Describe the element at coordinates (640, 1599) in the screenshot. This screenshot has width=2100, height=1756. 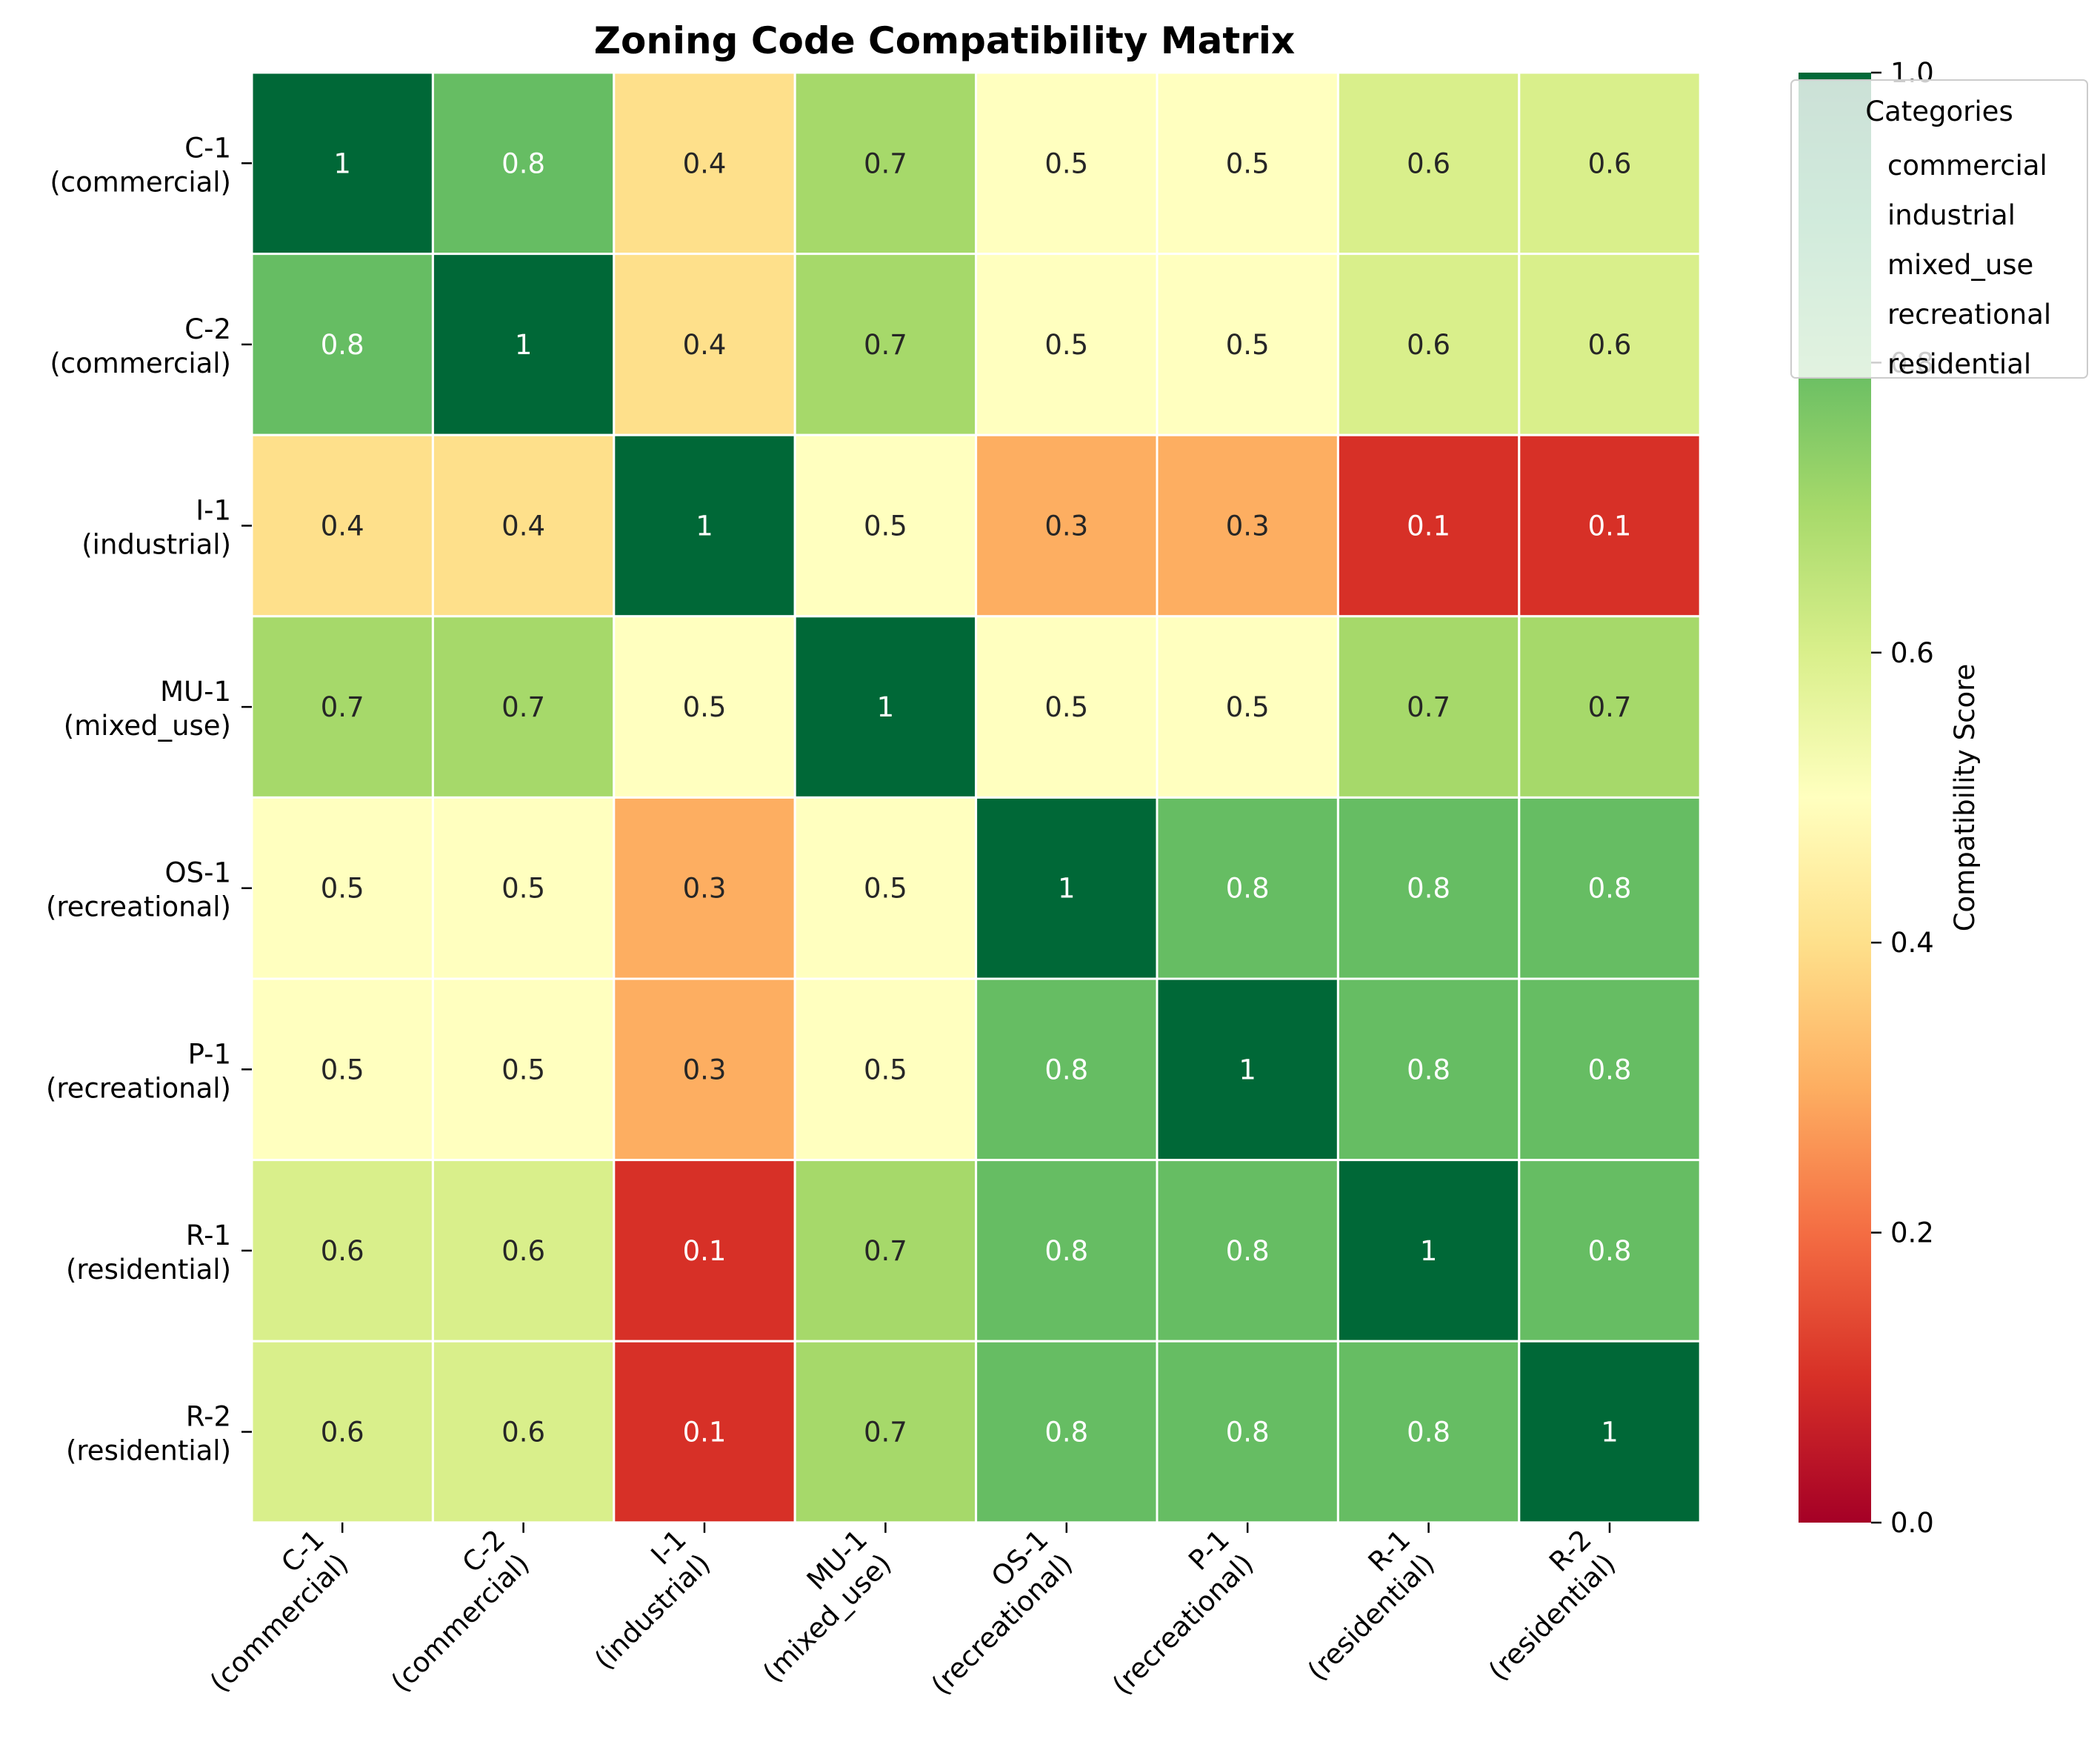
I see `column-tick-label: I-1(industrial)` at that location.